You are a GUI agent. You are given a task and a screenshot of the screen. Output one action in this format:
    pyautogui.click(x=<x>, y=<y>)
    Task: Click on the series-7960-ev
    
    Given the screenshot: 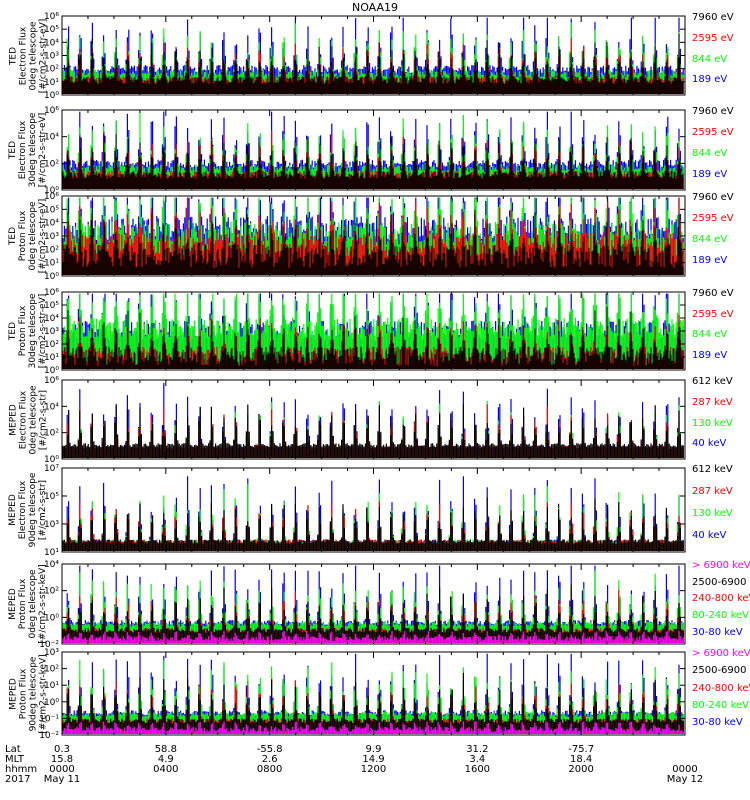 What is the action you would take?
    pyautogui.click(x=373, y=242)
    